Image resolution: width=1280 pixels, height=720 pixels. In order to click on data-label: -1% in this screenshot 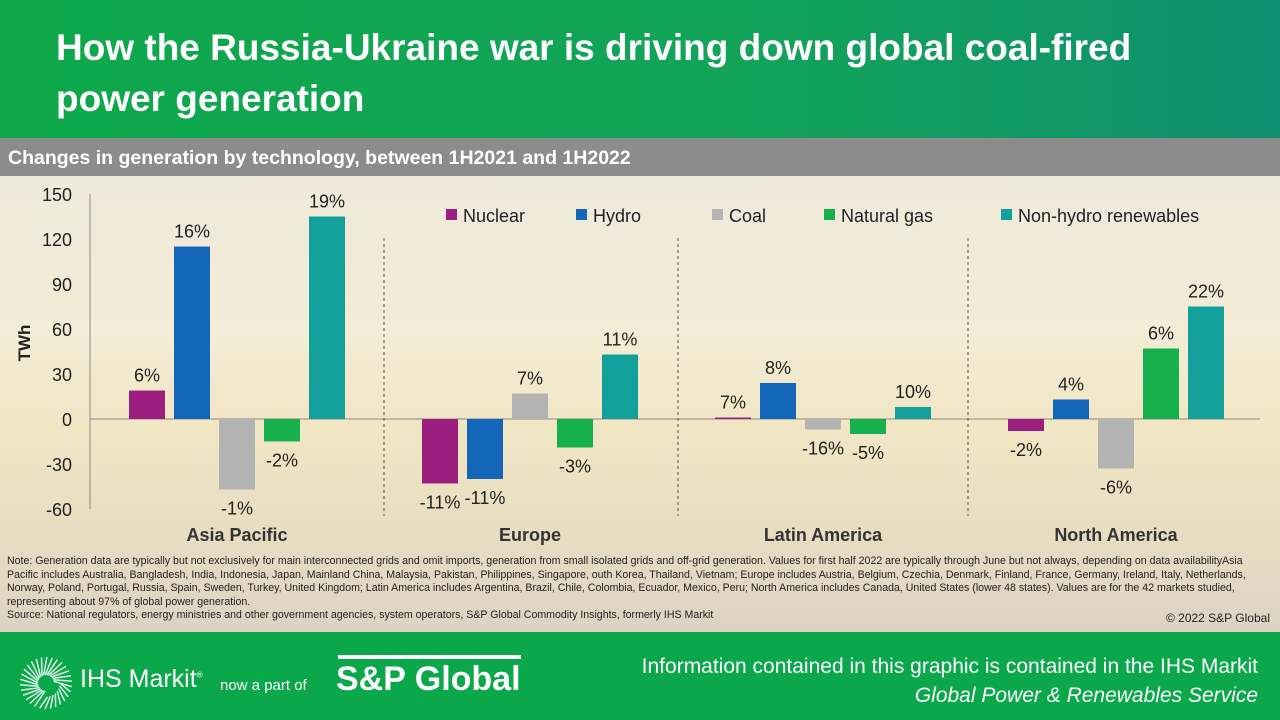, I will do `click(237, 509)`.